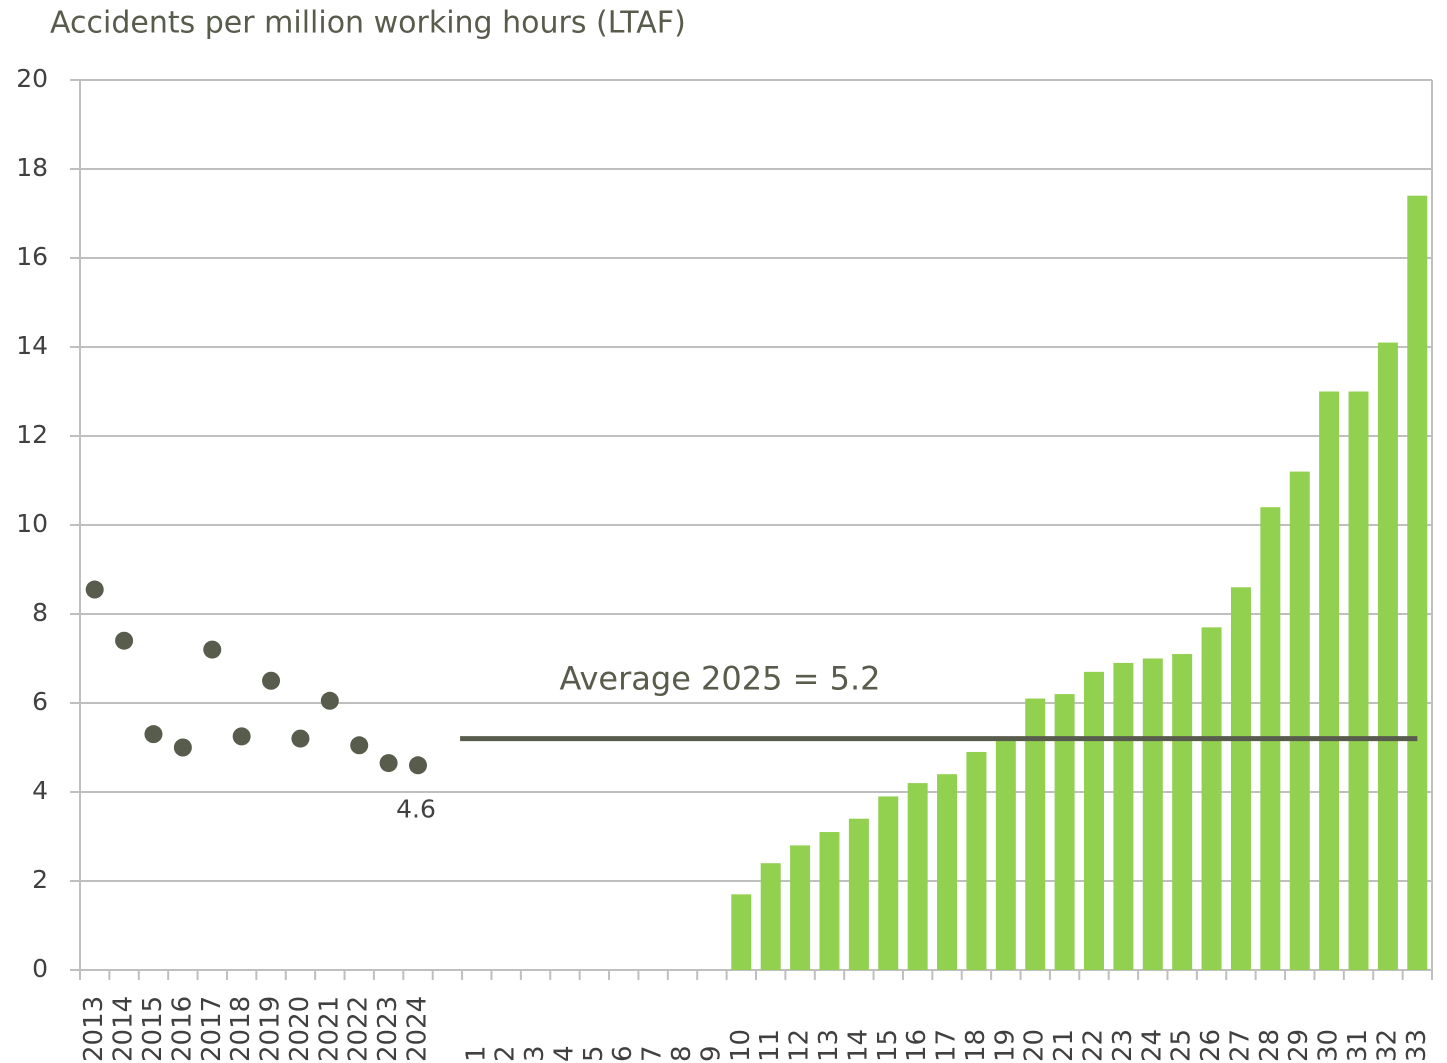  What do you see at coordinates (40, 790) in the screenshot?
I see `y-tick-label: 4` at bounding box center [40, 790].